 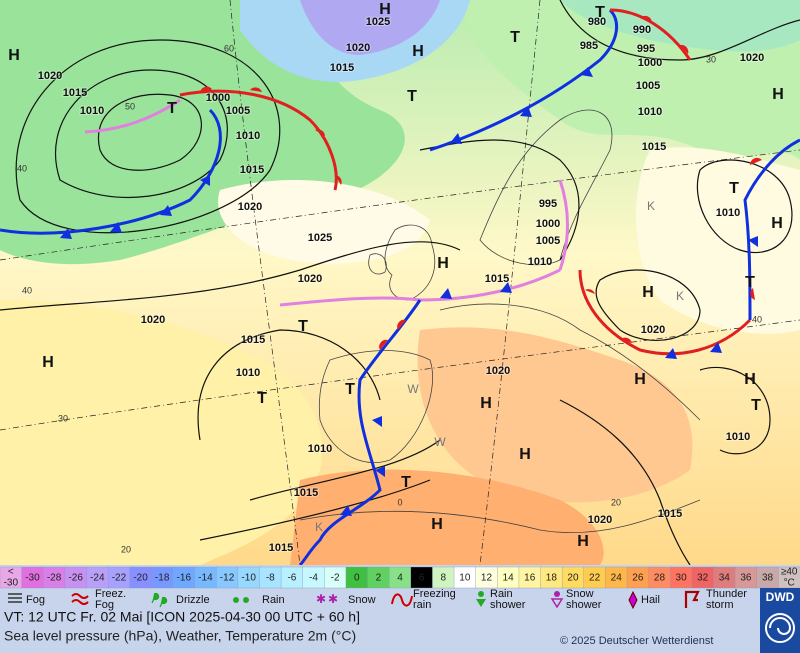 I want to click on scale-label: 10, so click(x=465, y=578).